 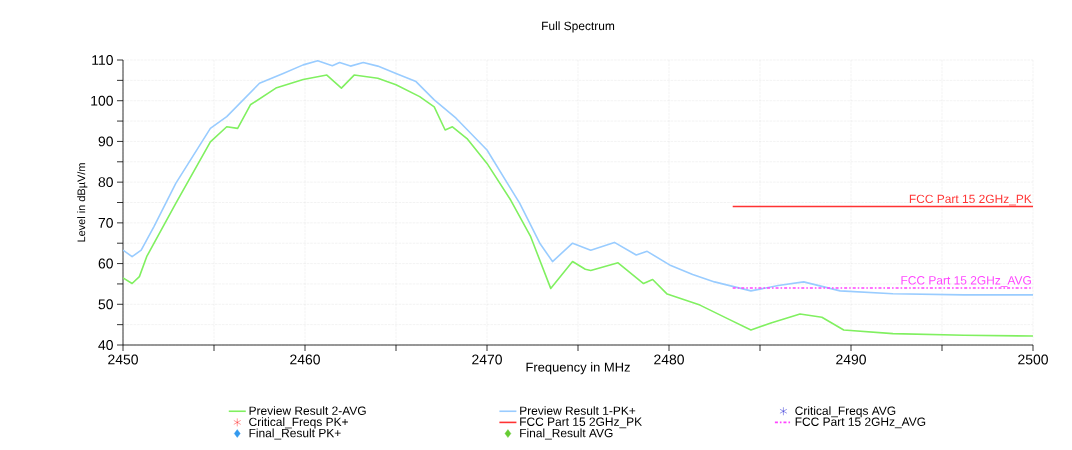 What do you see at coordinates (82, 202) in the screenshot?
I see `y-axis-title: Level in dBµV/m` at bounding box center [82, 202].